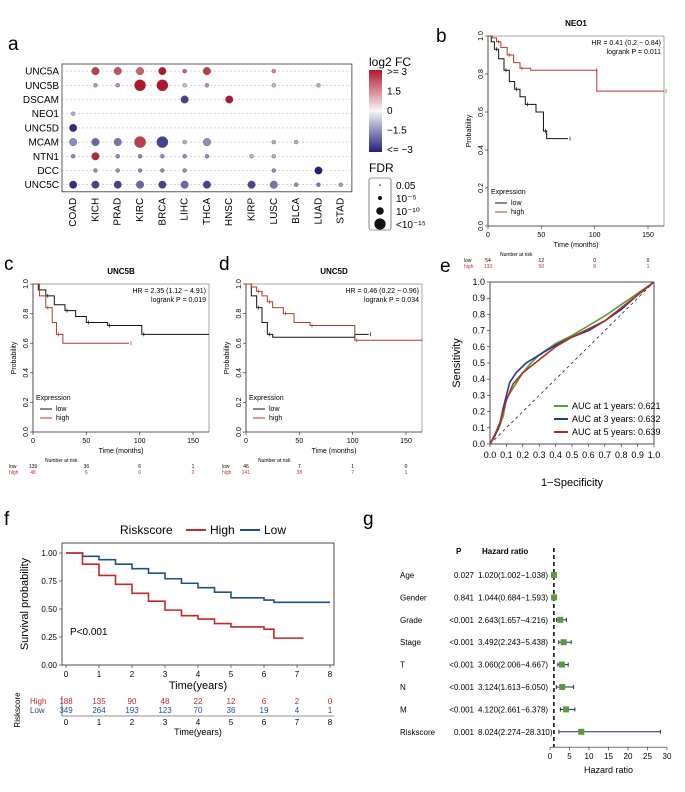  What do you see at coordinates (605, 455) in the screenshot?
I see `x-tick-label: 0.7` at bounding box center [605, 455].